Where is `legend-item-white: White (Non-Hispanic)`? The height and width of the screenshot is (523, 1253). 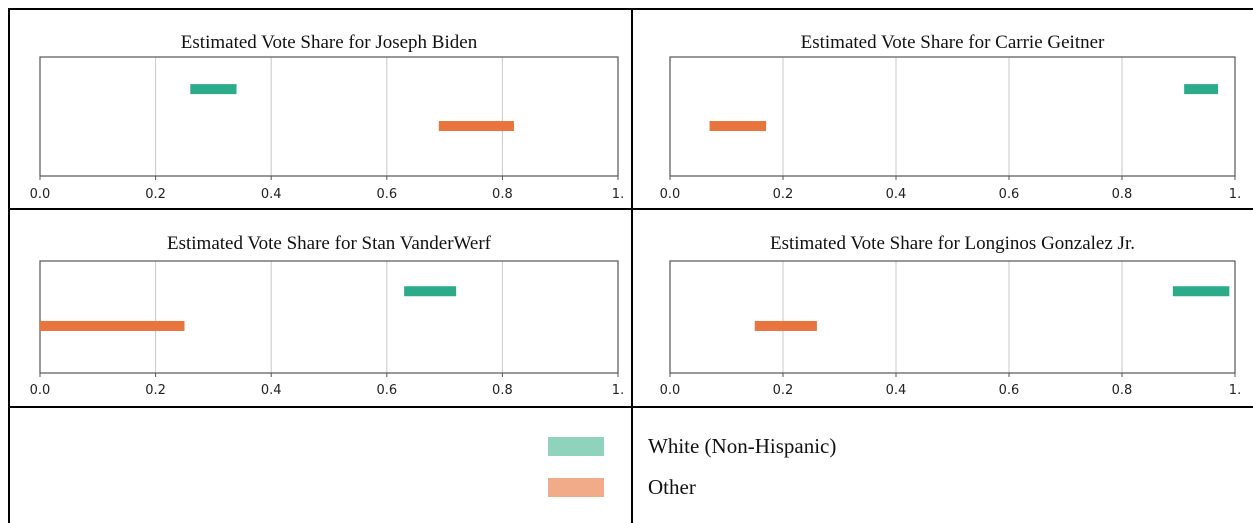 legend-item-white: White (Non-Hispanic) is located at coordinates (692, 446).